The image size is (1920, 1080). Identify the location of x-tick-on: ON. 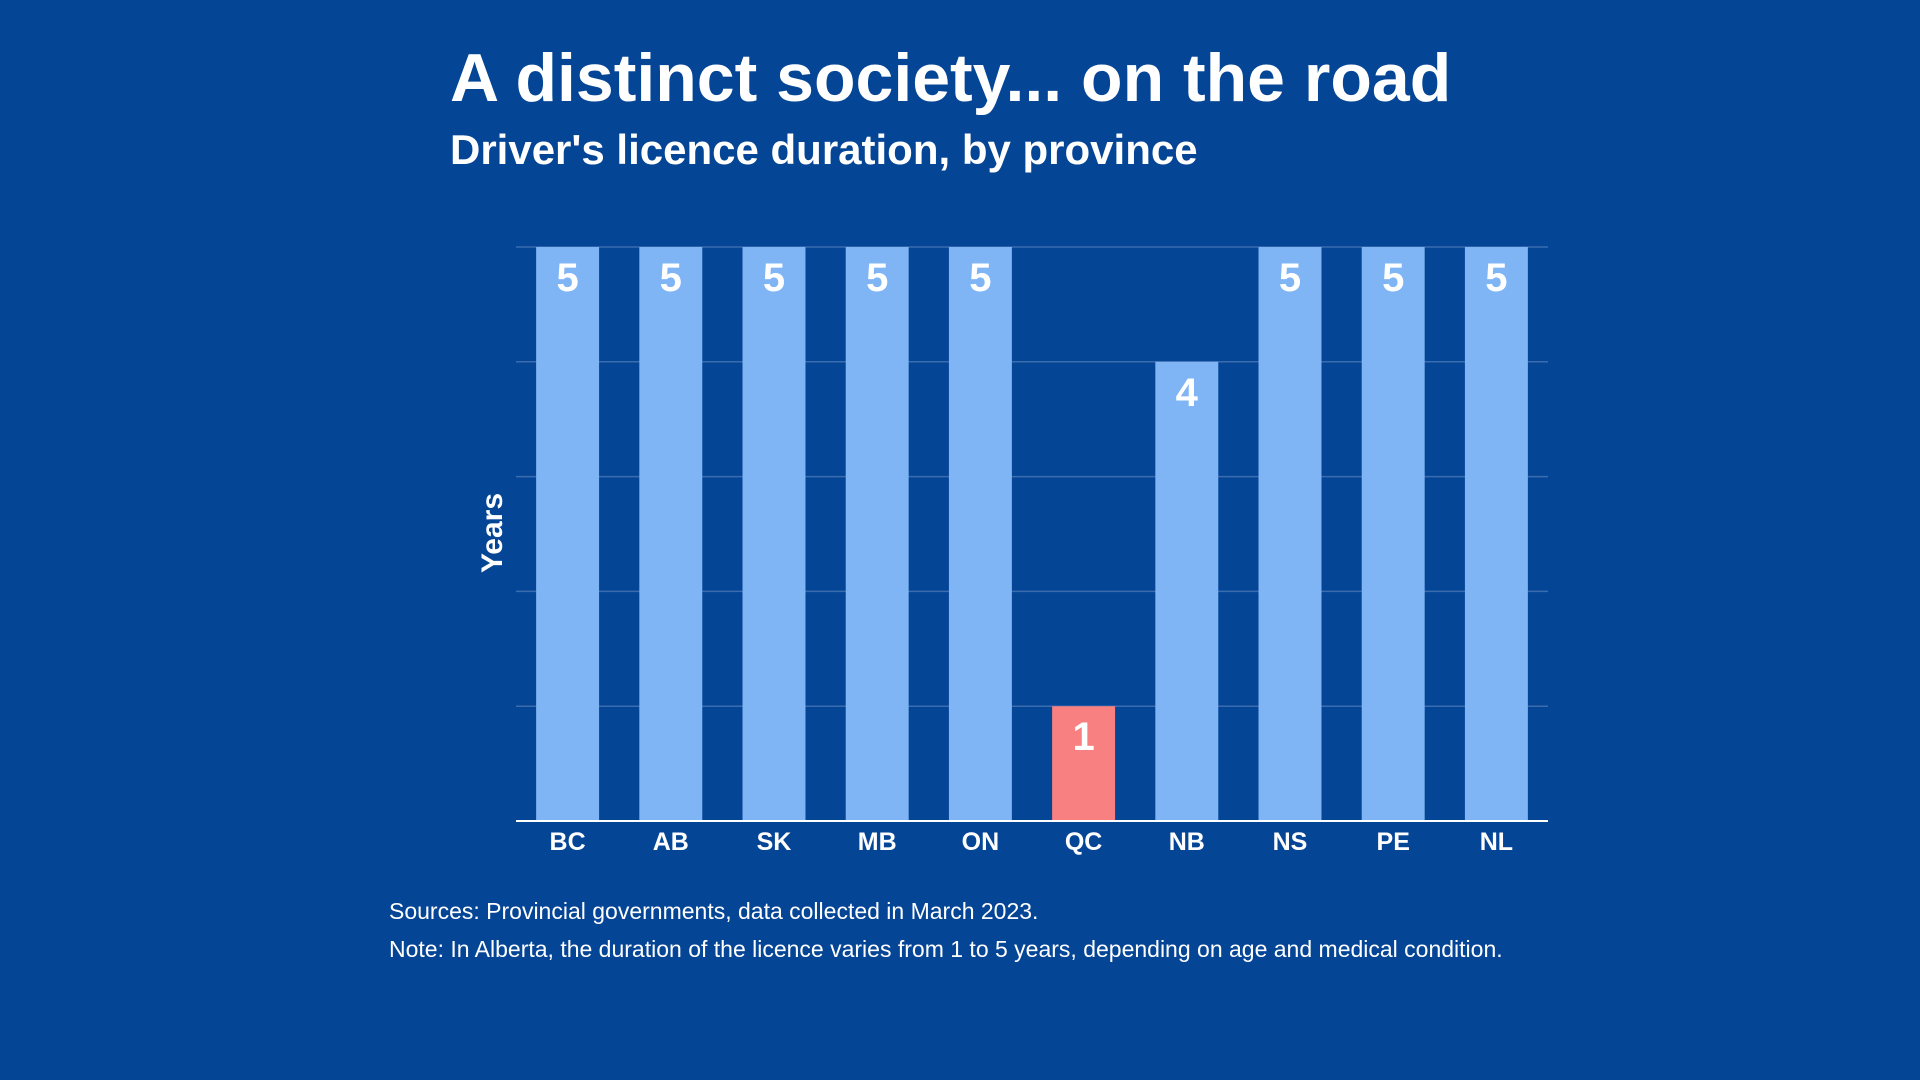
(981, 842).